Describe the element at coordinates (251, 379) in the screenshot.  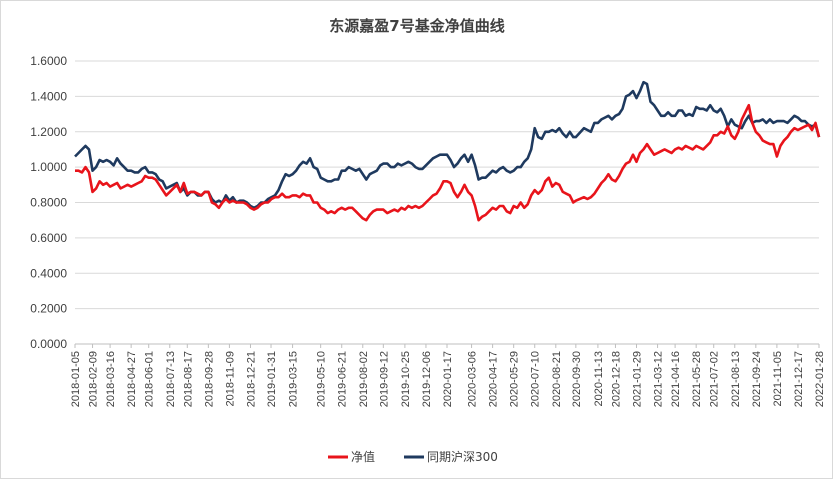
I see `x-tick-label: 2018-12-21` at that location.